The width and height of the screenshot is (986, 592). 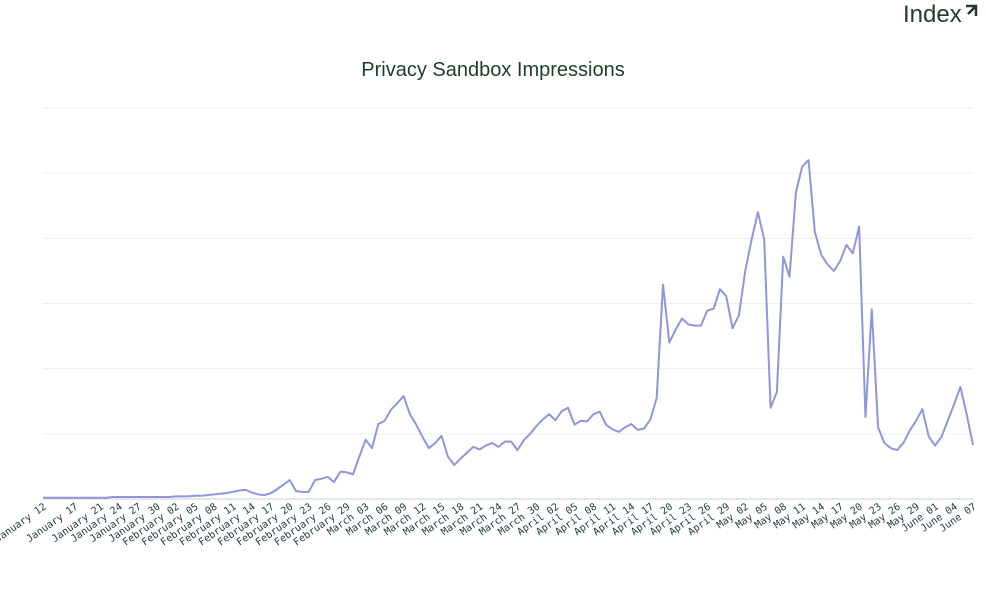 I want to click on chart-title: Privacy Sandbox Impressions, so click(x=492, y=70).